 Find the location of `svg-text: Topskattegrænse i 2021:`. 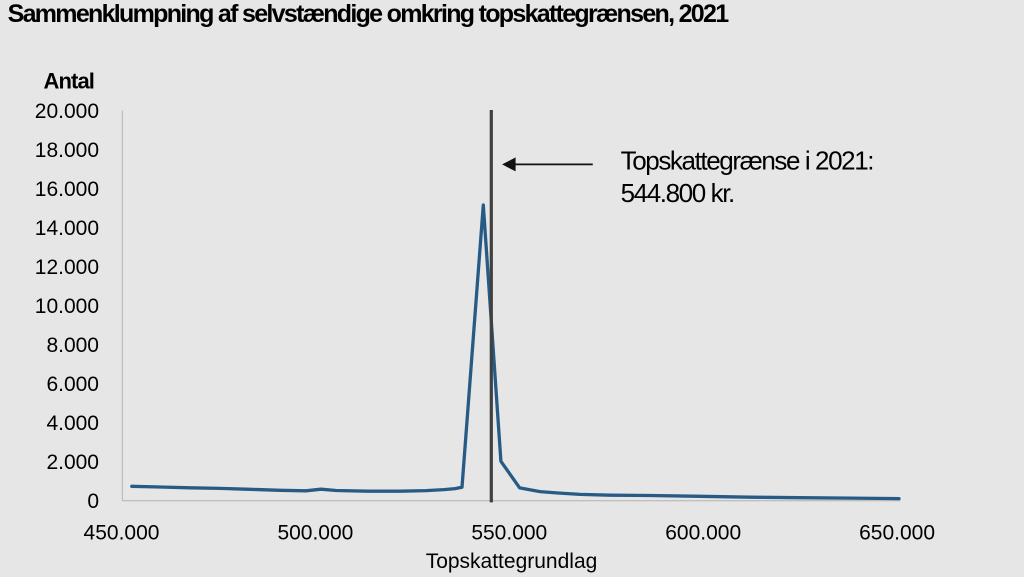

svg-text: Topskattegrænse i 2021: is located at coordinates (747, 161).